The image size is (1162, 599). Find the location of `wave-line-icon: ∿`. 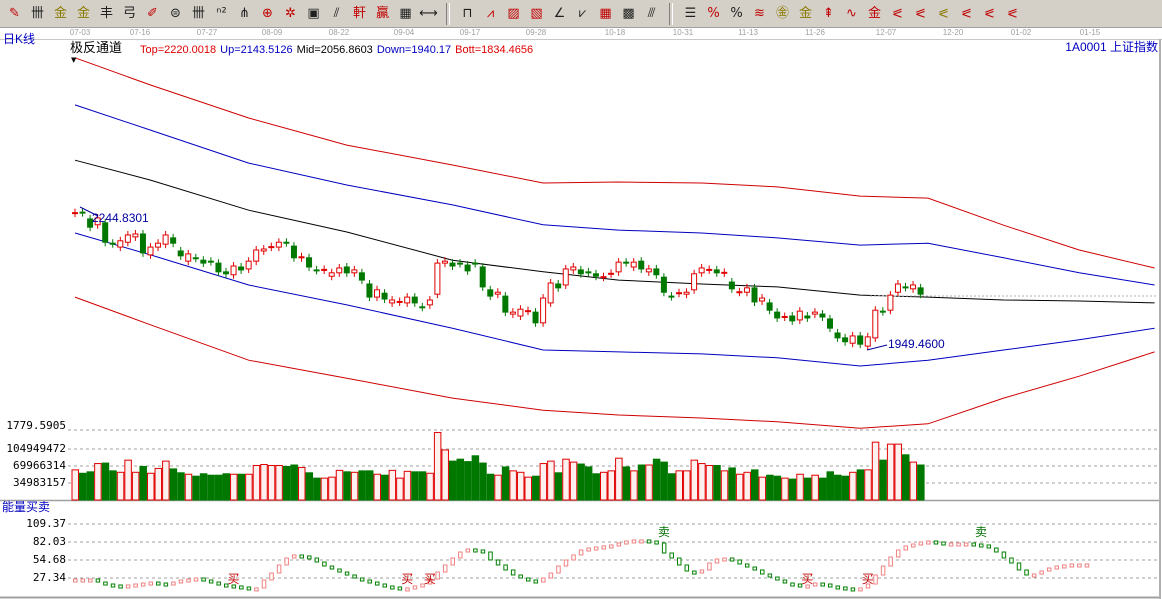

wave-line-icon: ∿ is located at coordinates (851, 13).